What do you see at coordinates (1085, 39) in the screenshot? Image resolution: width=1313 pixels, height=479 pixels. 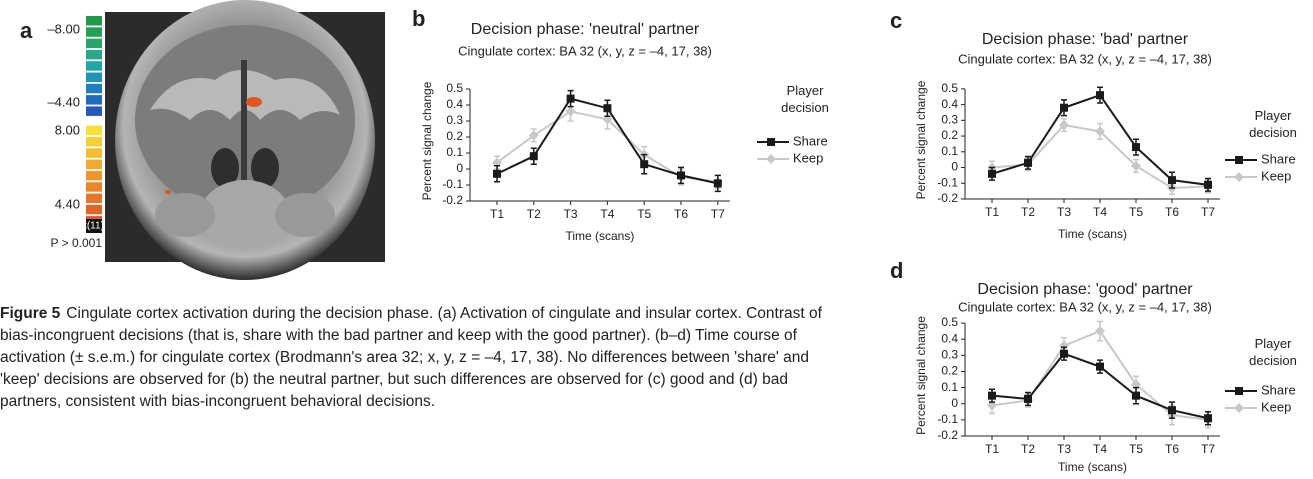 I see `chart-title: Decision phase: 'bad' partner` at bounding box center [1085, 39].